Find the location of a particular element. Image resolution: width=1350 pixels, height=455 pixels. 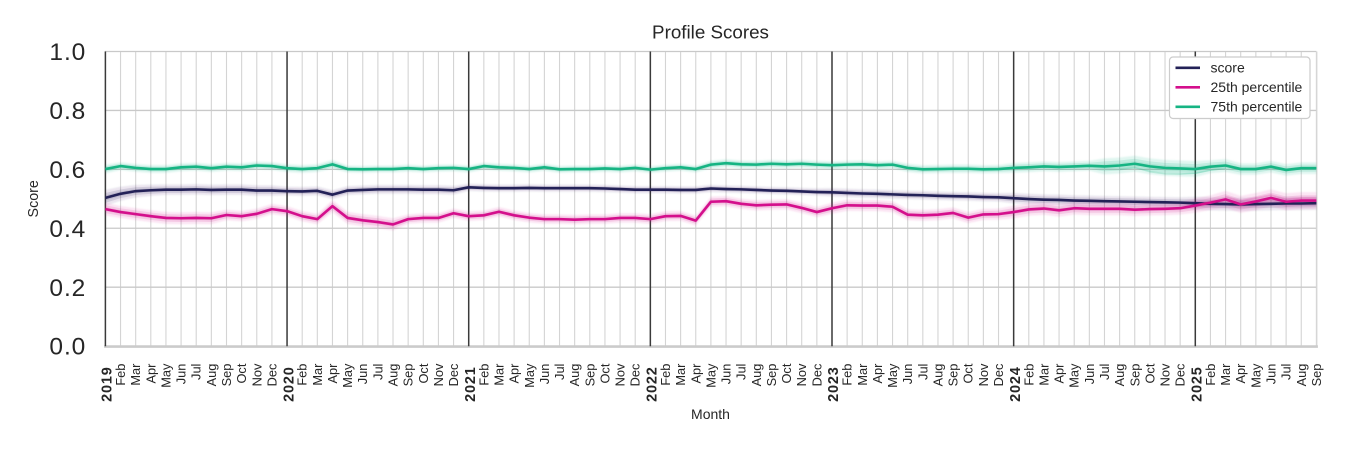

svg-text: Score is located at coordinates (34, 198).